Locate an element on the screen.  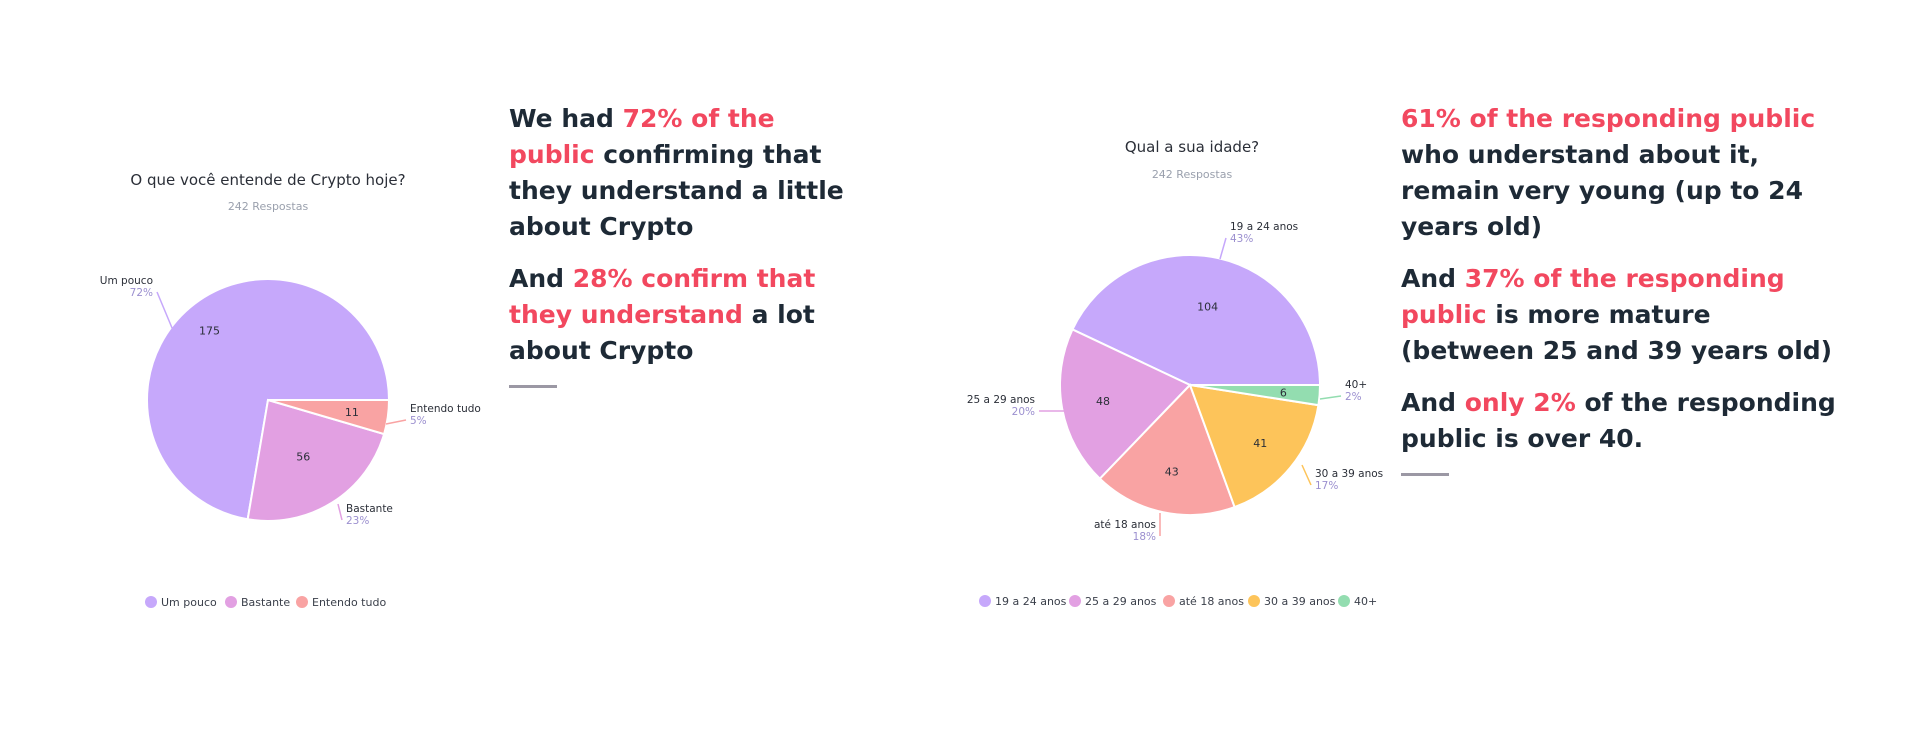
legend-item-ate-18-anos: até 18 anos is located at coordinates (1211, 601).